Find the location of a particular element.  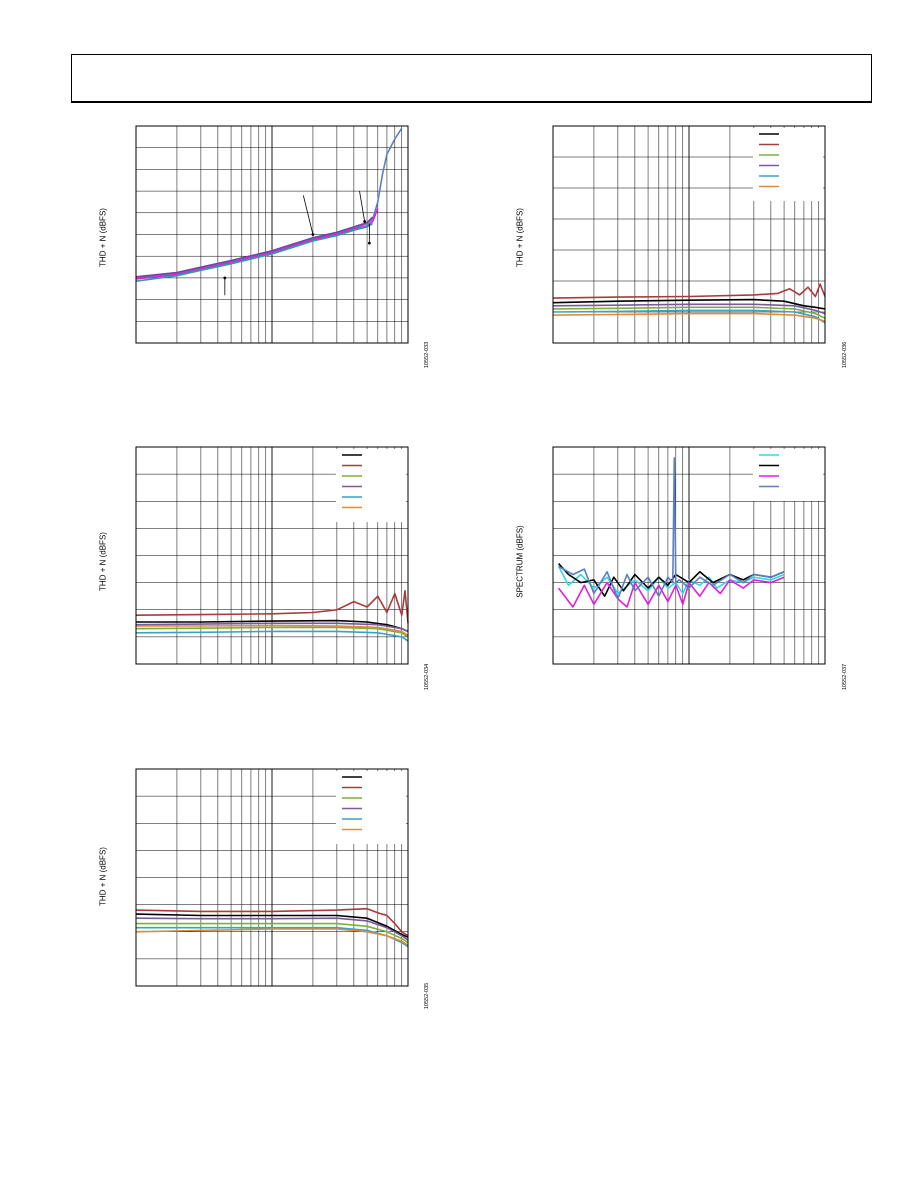

chart1-figure-id: 10552-033 is located at coordinates (427, 355).